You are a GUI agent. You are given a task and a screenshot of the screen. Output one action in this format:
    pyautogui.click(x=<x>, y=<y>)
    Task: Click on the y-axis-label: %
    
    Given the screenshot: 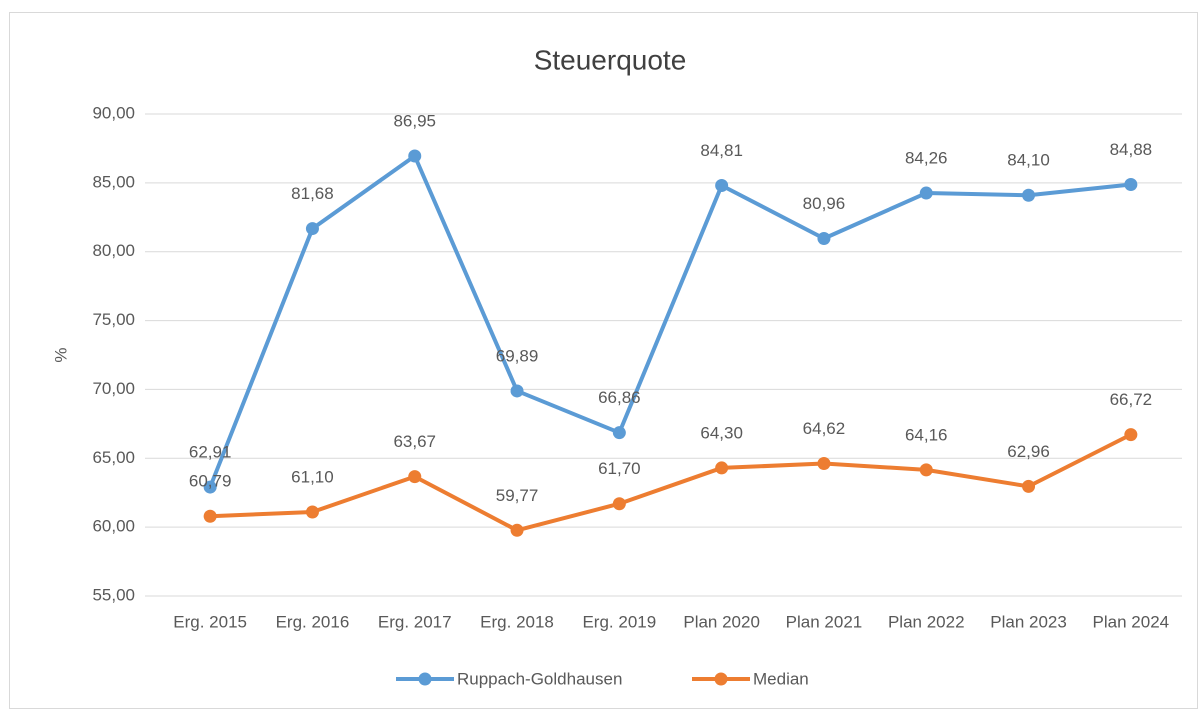 What is the action you would take?
    pyautogui.click(x=60, y=354)
    